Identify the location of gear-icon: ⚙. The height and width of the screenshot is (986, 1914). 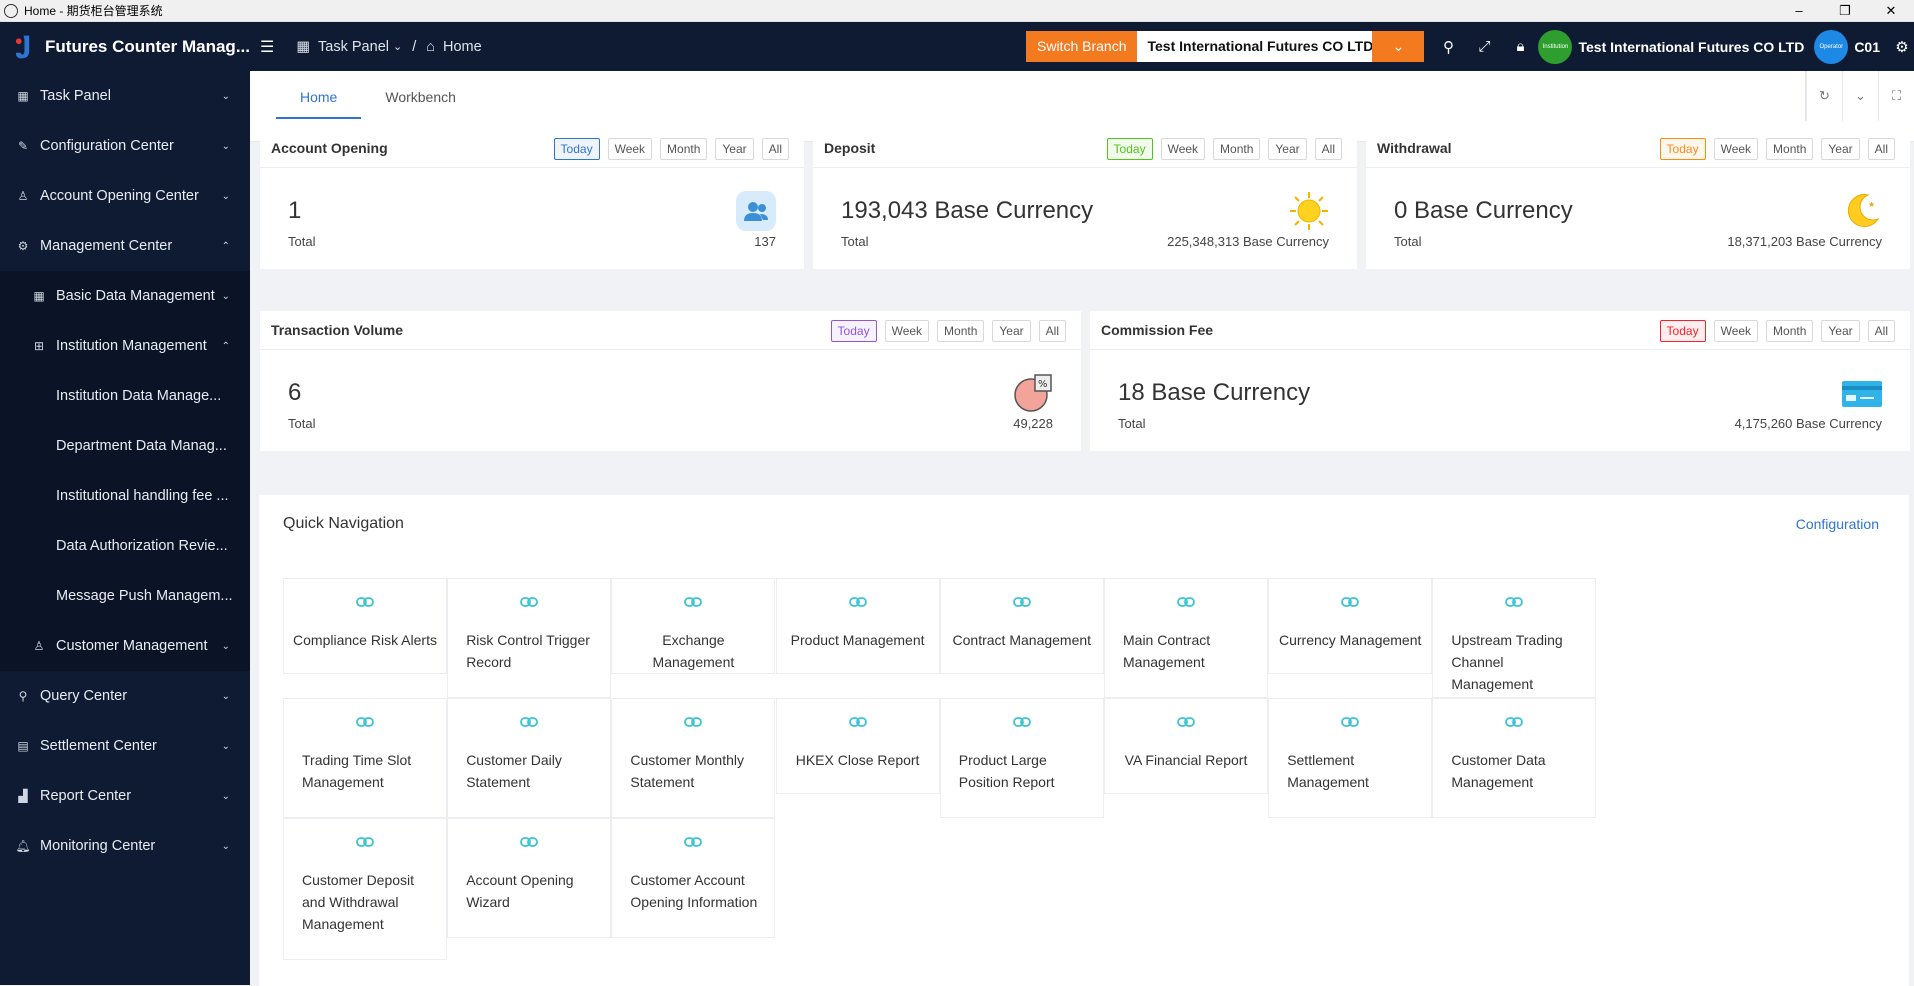
(1902, 47).